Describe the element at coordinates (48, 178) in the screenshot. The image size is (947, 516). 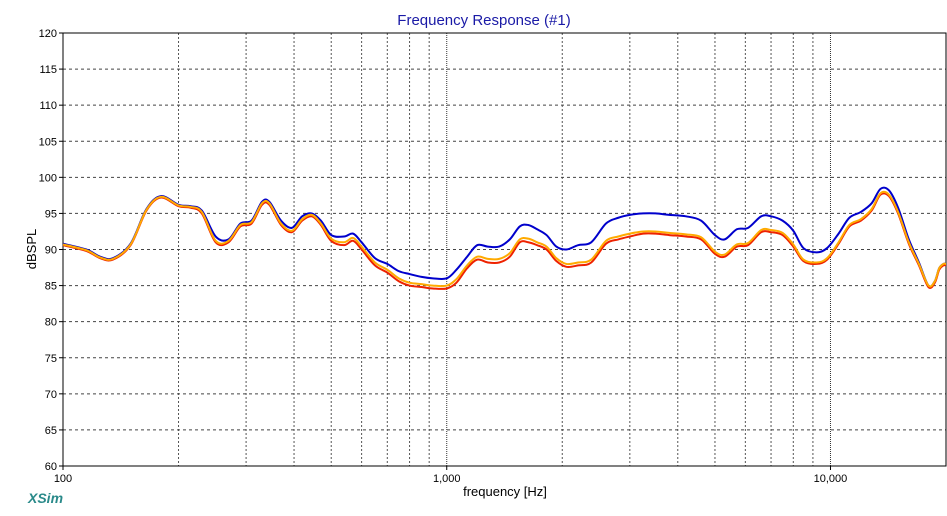
I see `y-tick-label: 100` at that location.